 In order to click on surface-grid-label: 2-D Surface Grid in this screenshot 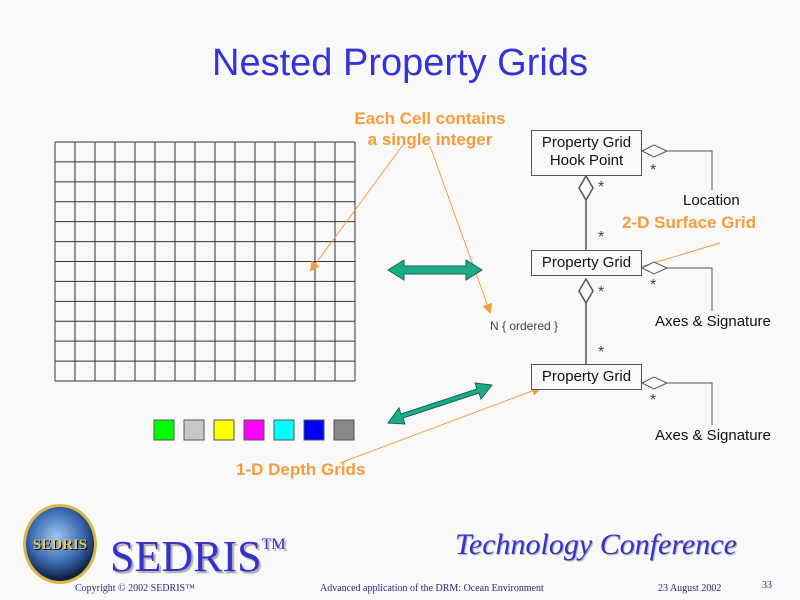, I will do `click(689, 222)`.